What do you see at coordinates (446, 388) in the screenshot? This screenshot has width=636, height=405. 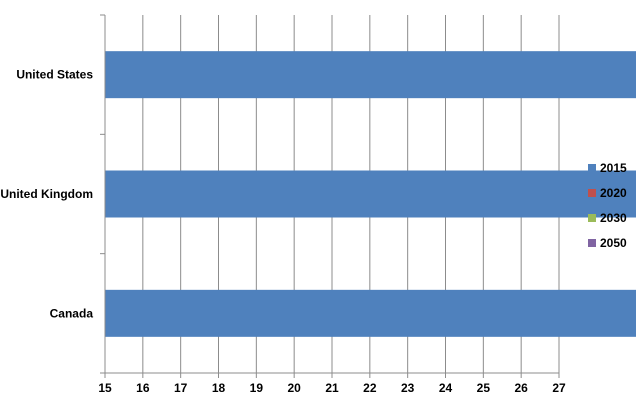 I see `x-tick-label: 24` at bounding box center [446, 388].